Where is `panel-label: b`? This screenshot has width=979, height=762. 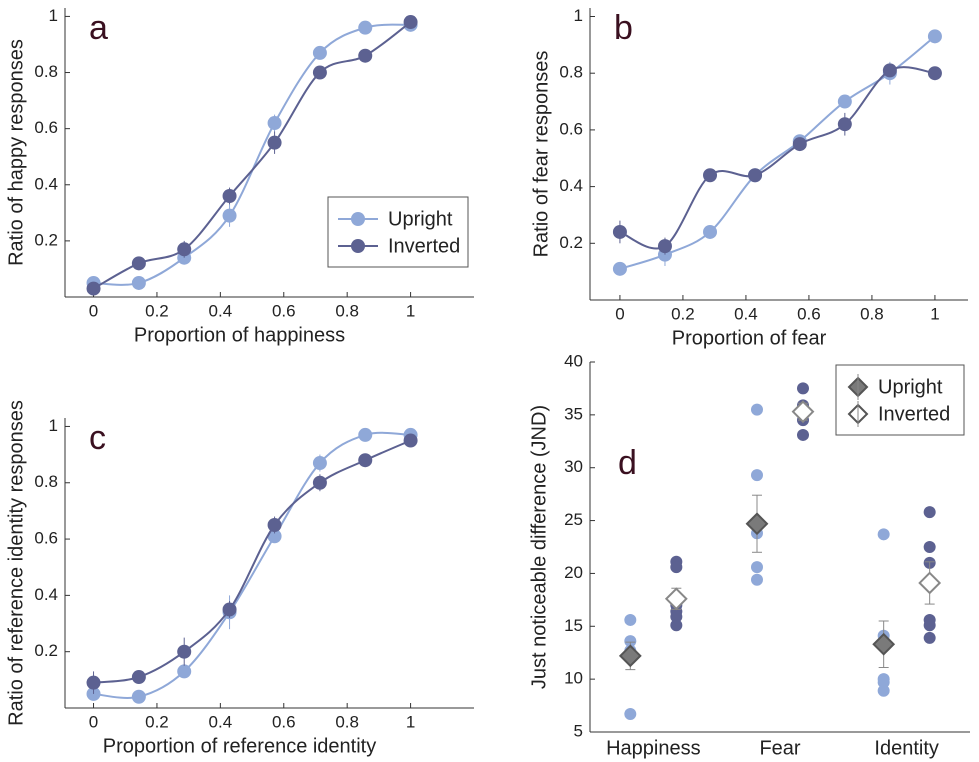
panel-label: b is located at coordinates (623, 28).